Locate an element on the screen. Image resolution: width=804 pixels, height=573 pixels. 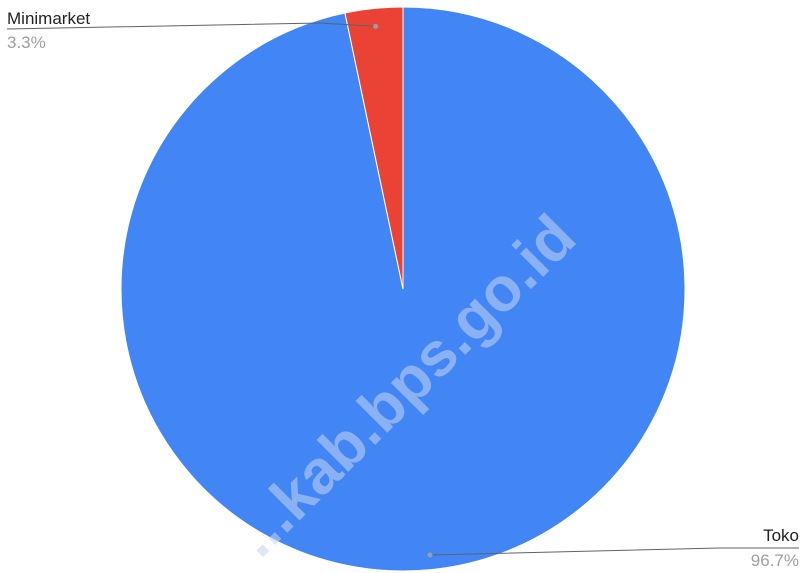
slice-percent-minimarket: 3.3% is located at coordinates (26, 42).